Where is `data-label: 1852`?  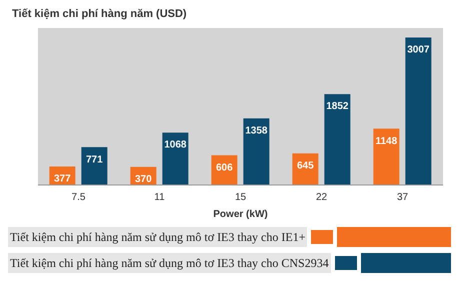
data-label: 1852 is located at coordinates (337, 106).